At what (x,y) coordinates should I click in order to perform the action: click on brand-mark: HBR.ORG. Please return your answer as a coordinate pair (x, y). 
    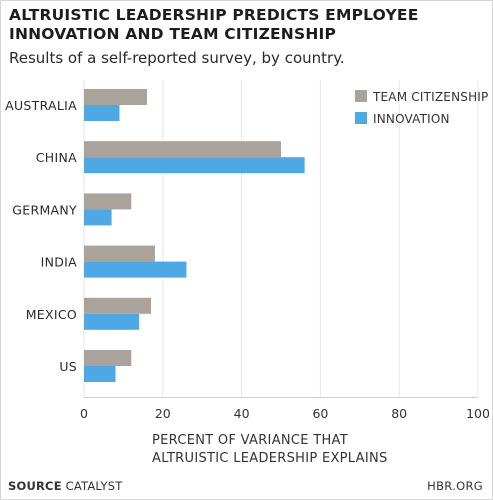
    Looking at the image, I should click on (455, 486).